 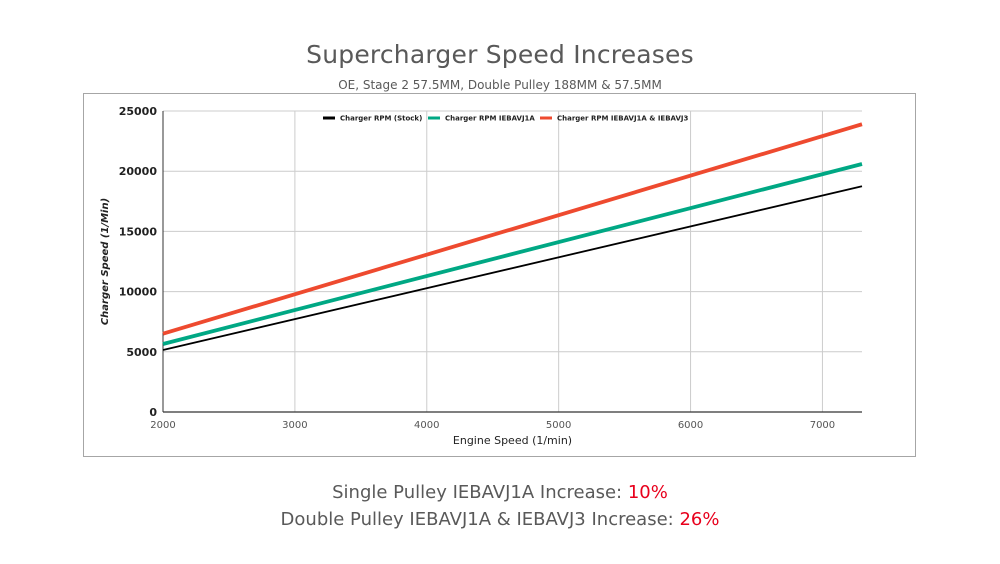 What do you see at coordinates (690, 425) in the screenshot?
I see `x-tick-label: 6000` at bounding box center [690, 425].